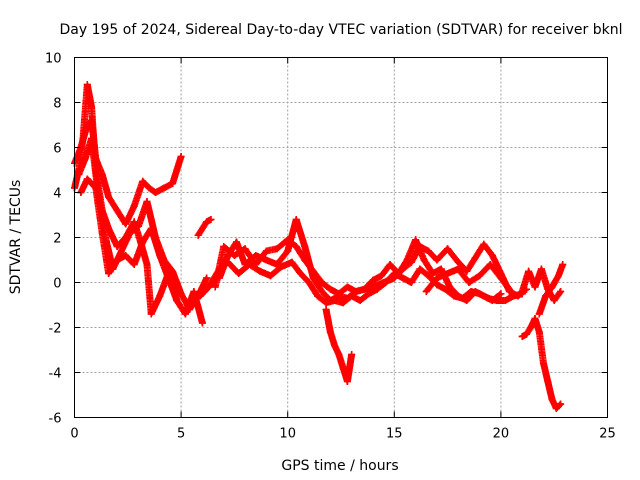 The height and width of the screenshot is (480, 640). I want to click on y-tick-label: -2, so click(55, 329).